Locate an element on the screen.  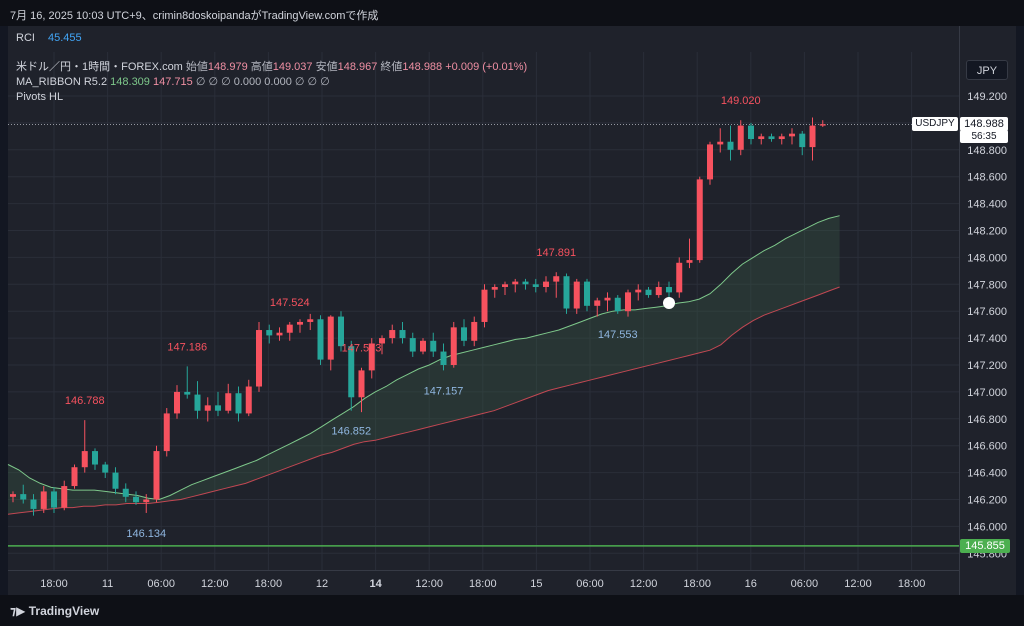
legend-open: 148.979 is located at coordinates (227, 67).